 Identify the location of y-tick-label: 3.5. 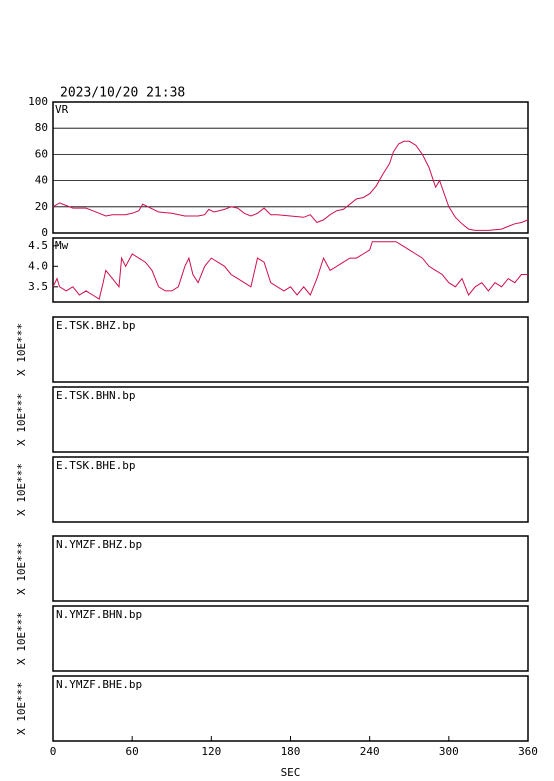
(38, 286).